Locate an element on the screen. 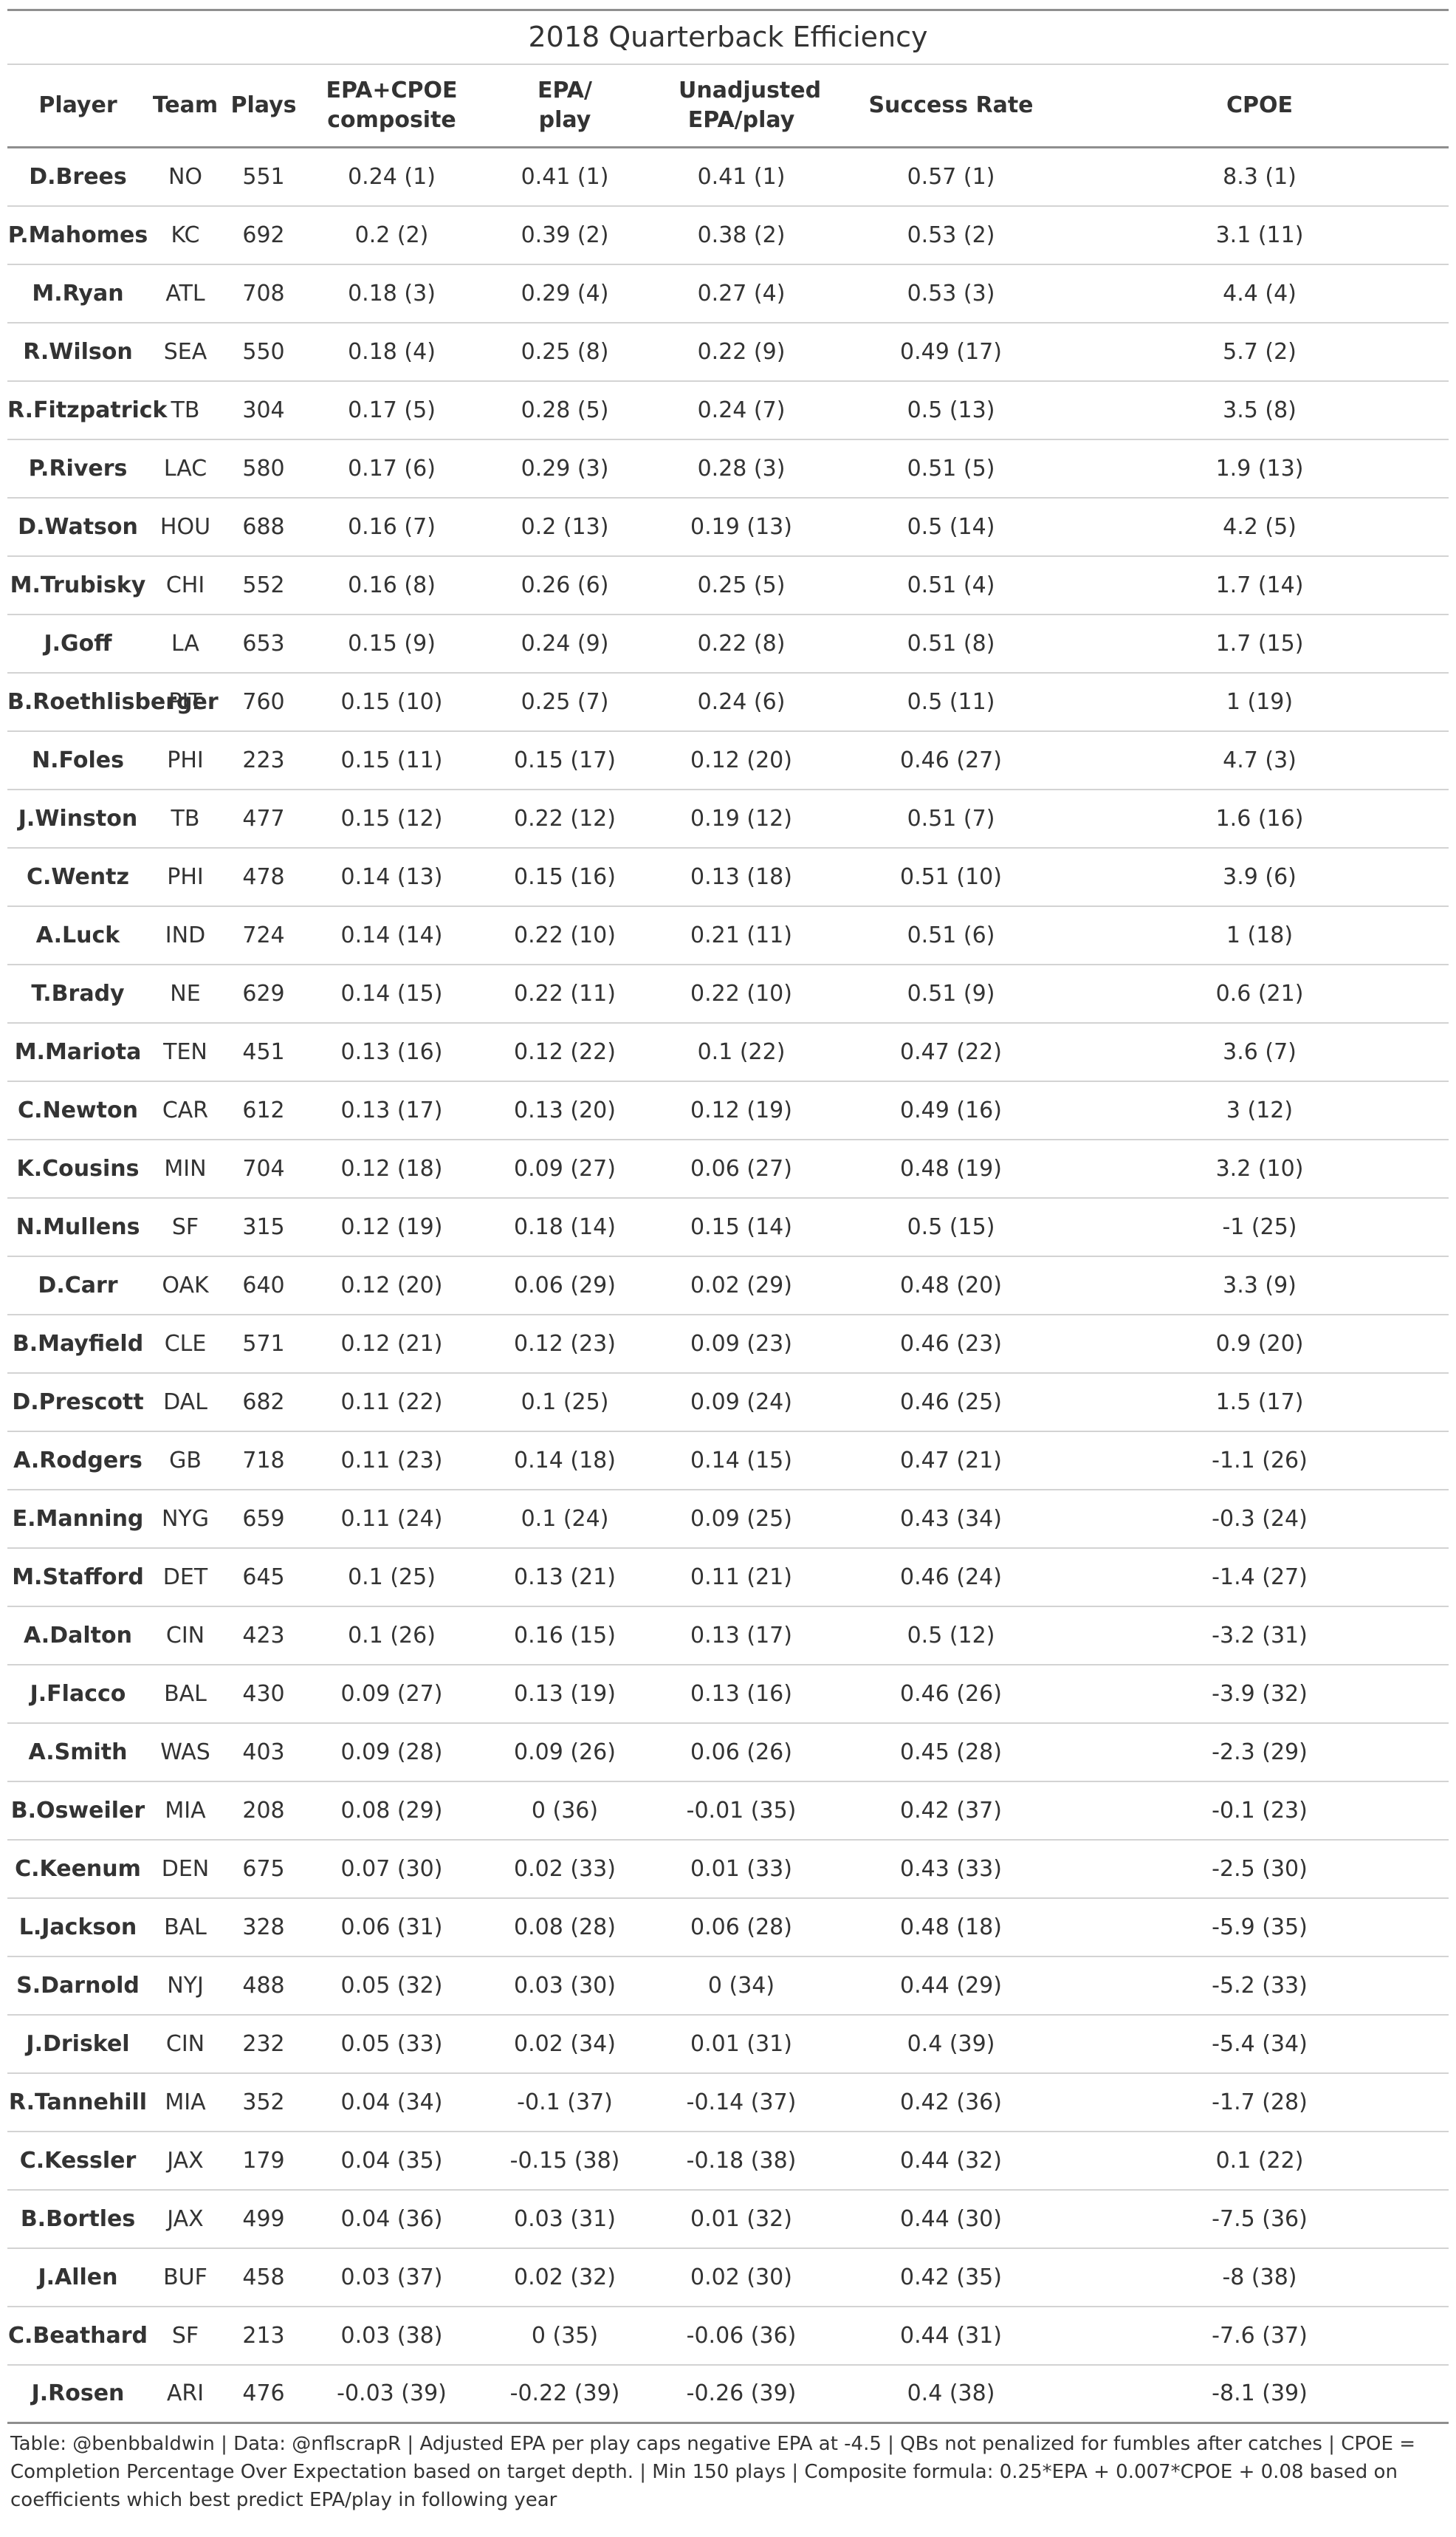 The height and width of the screenshot is (2537, 1456). composite-cell: 0.04 (35) is located at coordinates (392, 2160).